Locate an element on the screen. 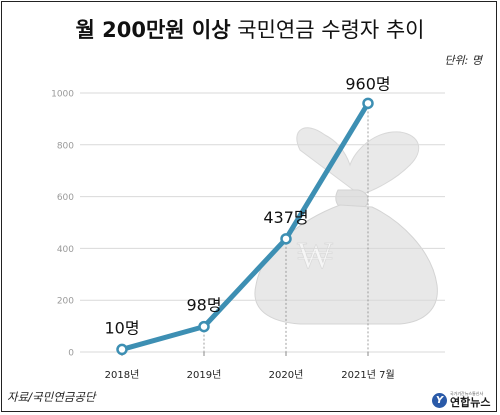  yonhap-logo: Y 국가기간뉴스통신사 연합뉴스 is located at coordinates (461, 400).